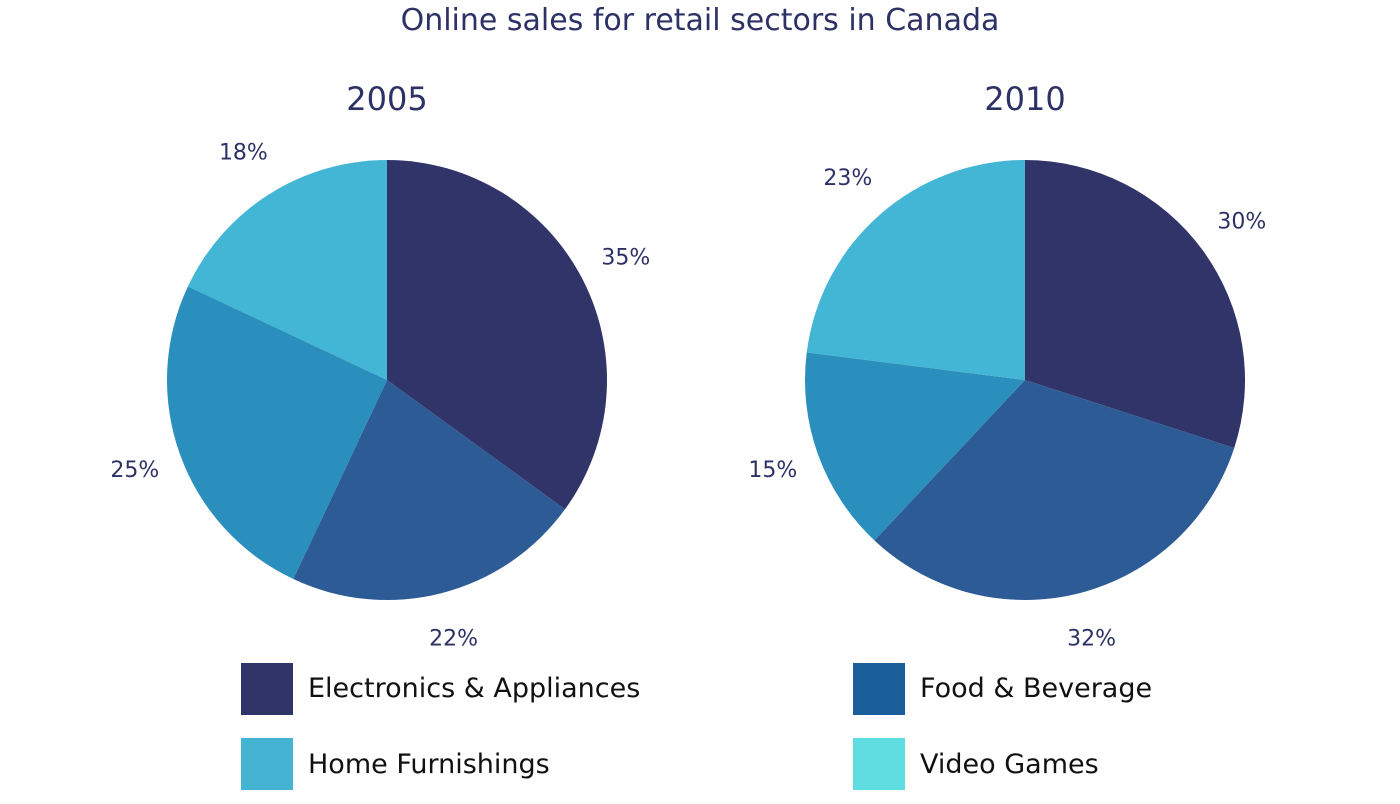 The image size is (1400, 804). What do you see at coordinates (277, 433) in the screenshot?
I see `pie-slice-2005-video` at bounding box center [277, 433].